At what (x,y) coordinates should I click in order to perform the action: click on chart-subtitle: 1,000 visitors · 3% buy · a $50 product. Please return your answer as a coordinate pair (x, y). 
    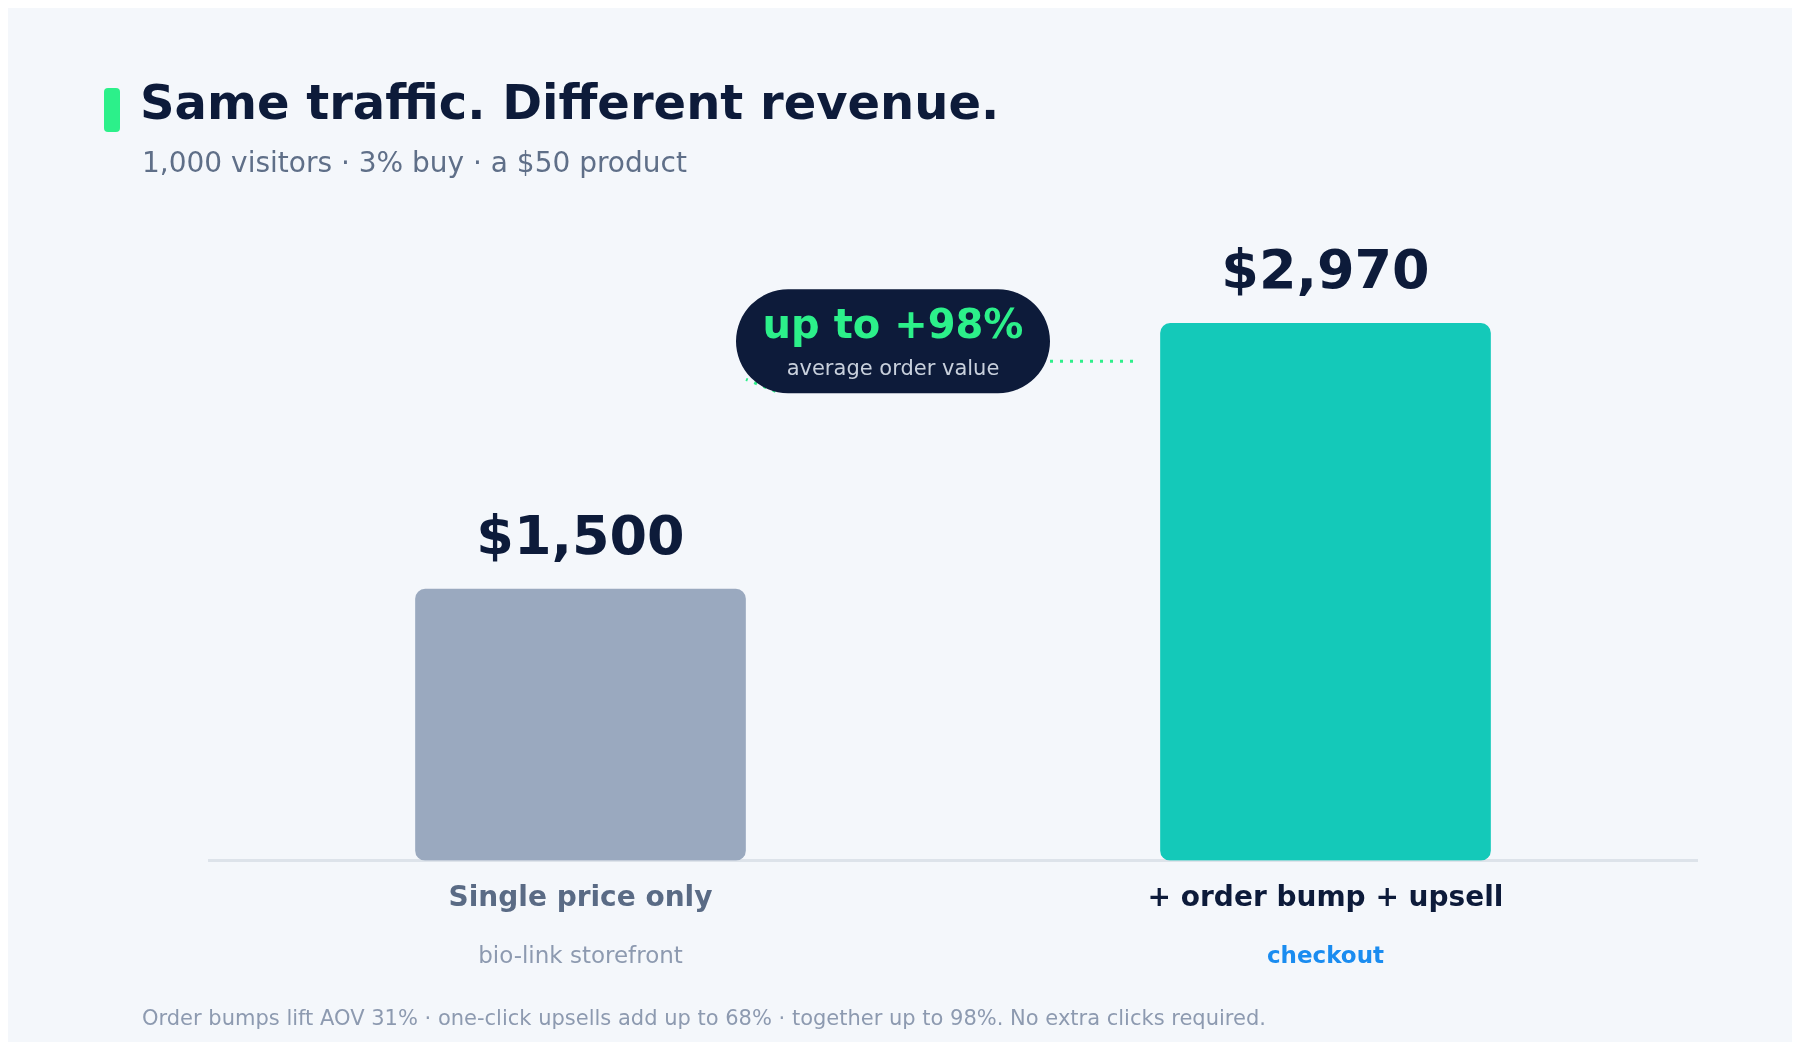
    Looking at the image, I should click on (414, 162).